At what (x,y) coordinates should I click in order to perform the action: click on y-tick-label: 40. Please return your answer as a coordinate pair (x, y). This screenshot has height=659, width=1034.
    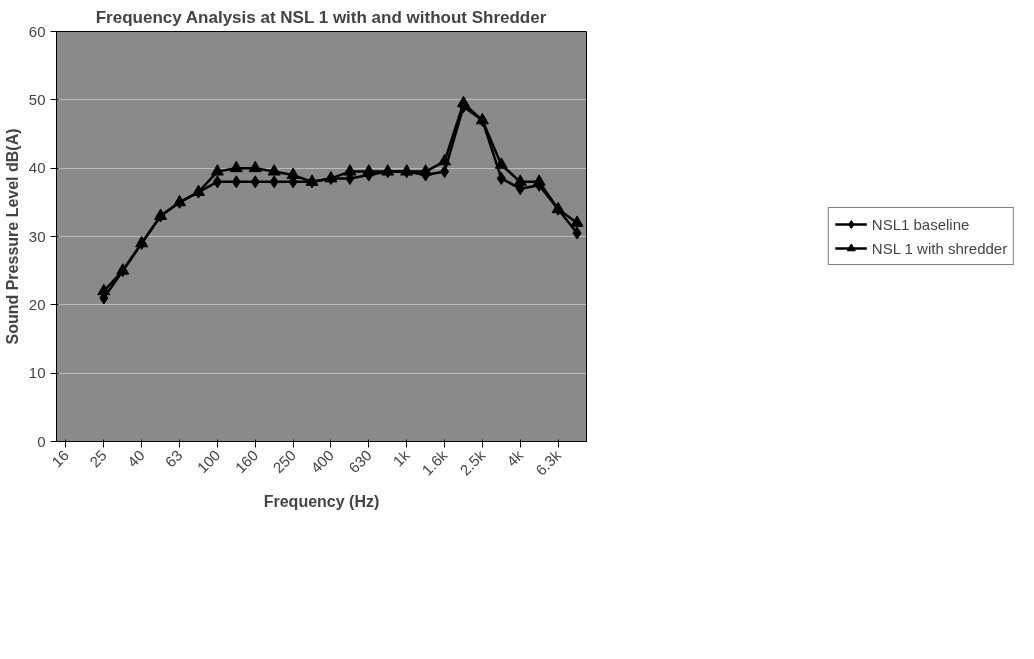
    Looking at the image, I should click on (37, 168).